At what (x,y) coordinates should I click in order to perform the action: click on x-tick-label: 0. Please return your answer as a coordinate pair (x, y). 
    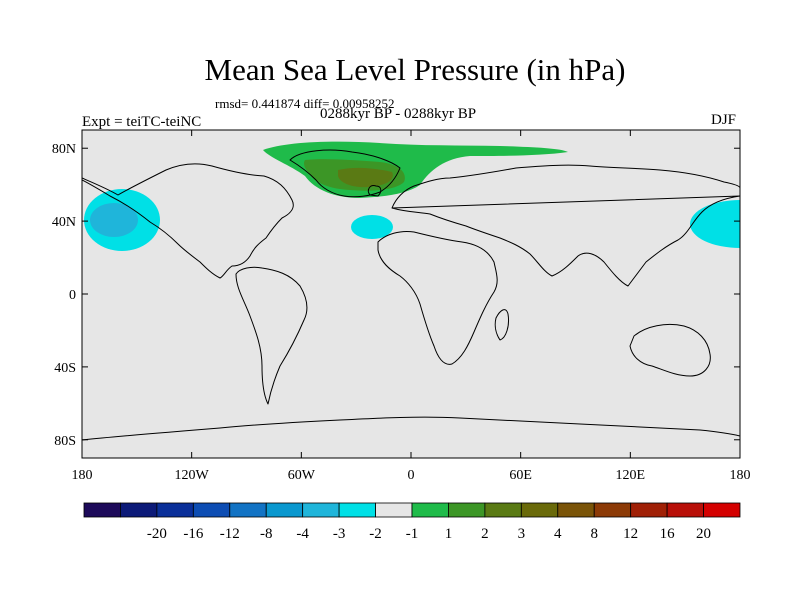
    Looking at the image, I should click on (411, 475).